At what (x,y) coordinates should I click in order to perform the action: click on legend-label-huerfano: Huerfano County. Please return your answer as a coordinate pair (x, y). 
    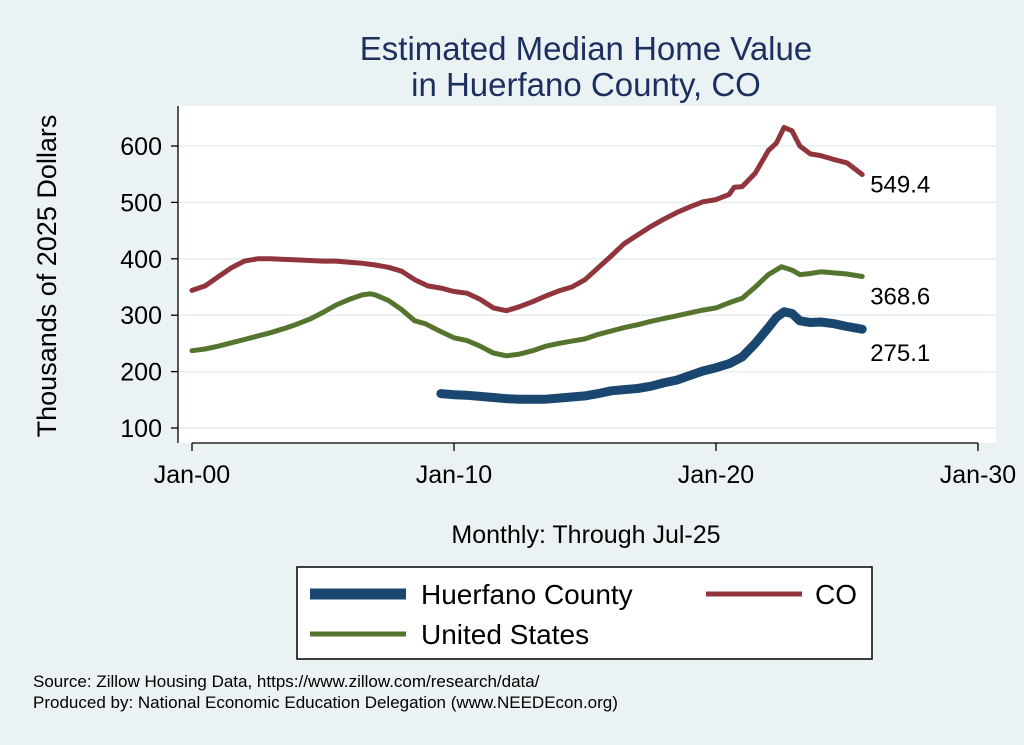
    Looking at the image, I should click on (527, 594).